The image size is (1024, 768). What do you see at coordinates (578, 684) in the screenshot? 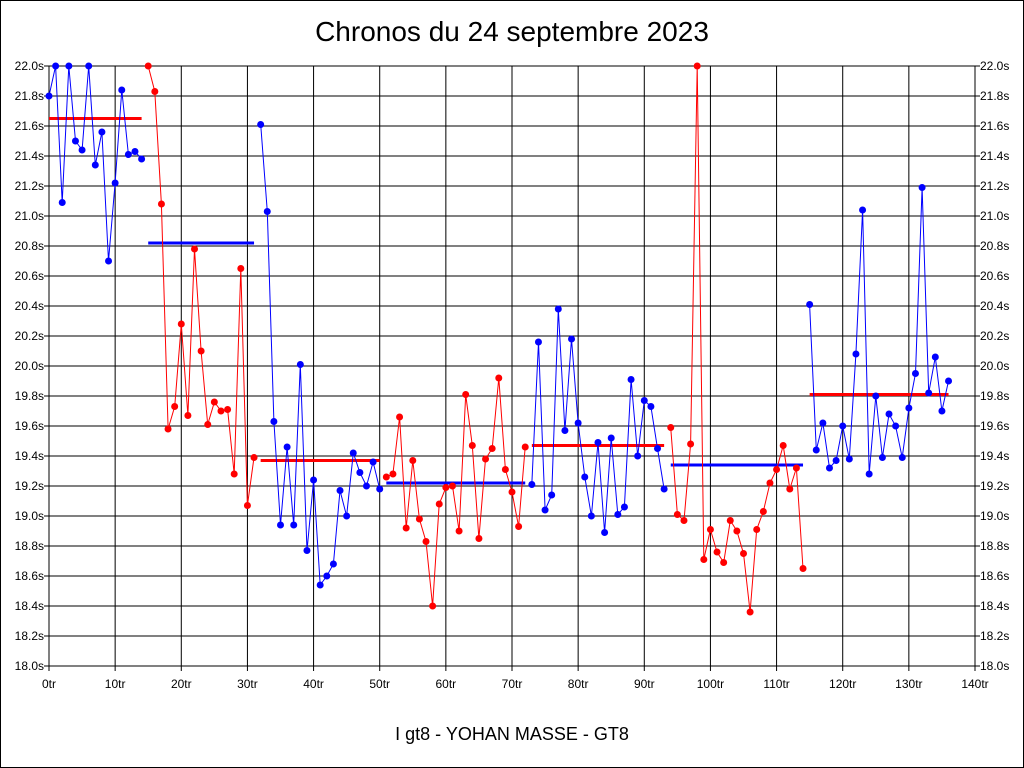
I see `x-tick-label: 80tr` at bounding box center [578, 684].